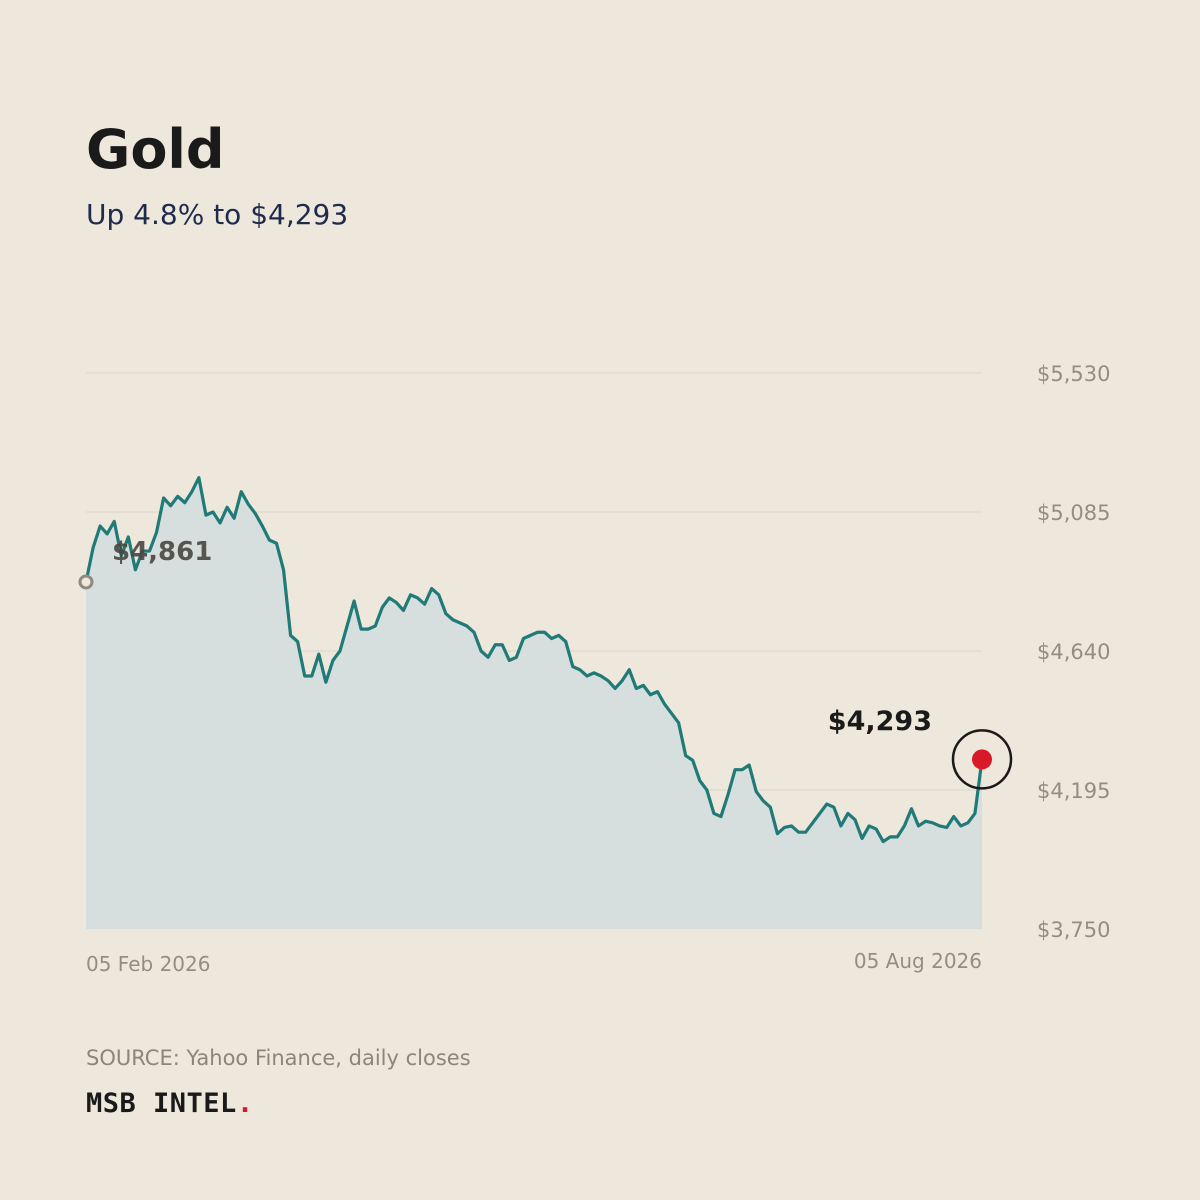 This screenshot has width=1200, height=1200. I want to click on end-highlight-ring, so click(982, 759).